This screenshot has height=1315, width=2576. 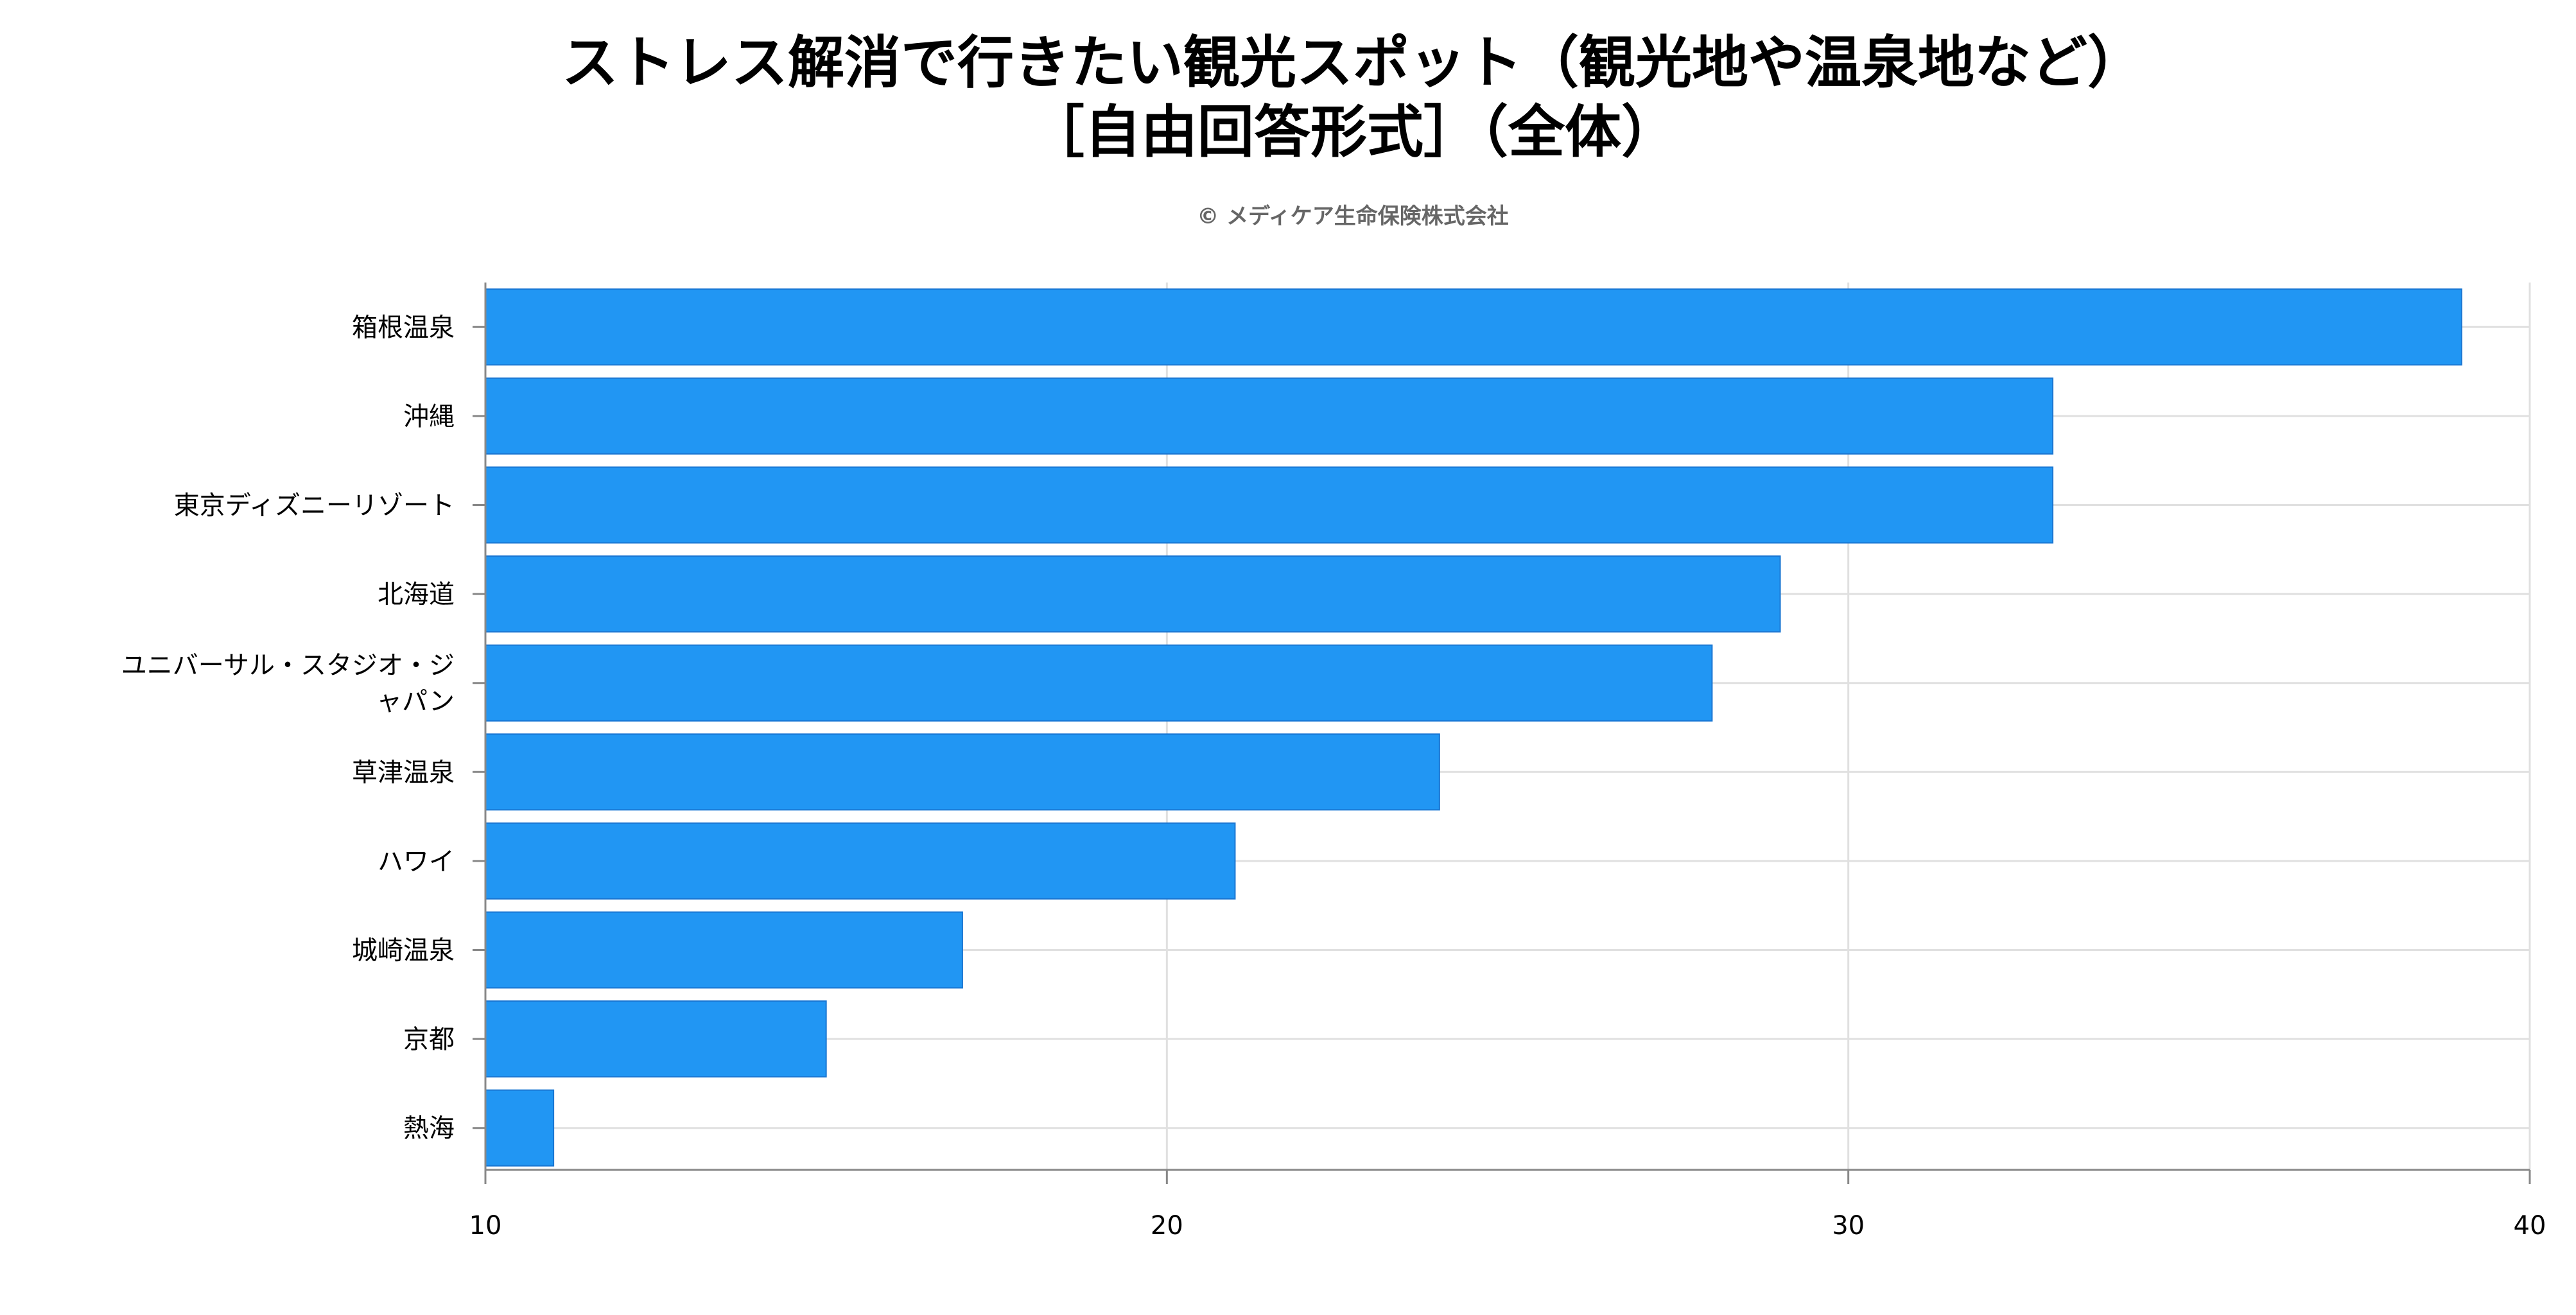 What do you see at coordinates (1167, 1226) in the screenshot?
I see `x-tick-label: 20` at bounding box center [1167, 1226].